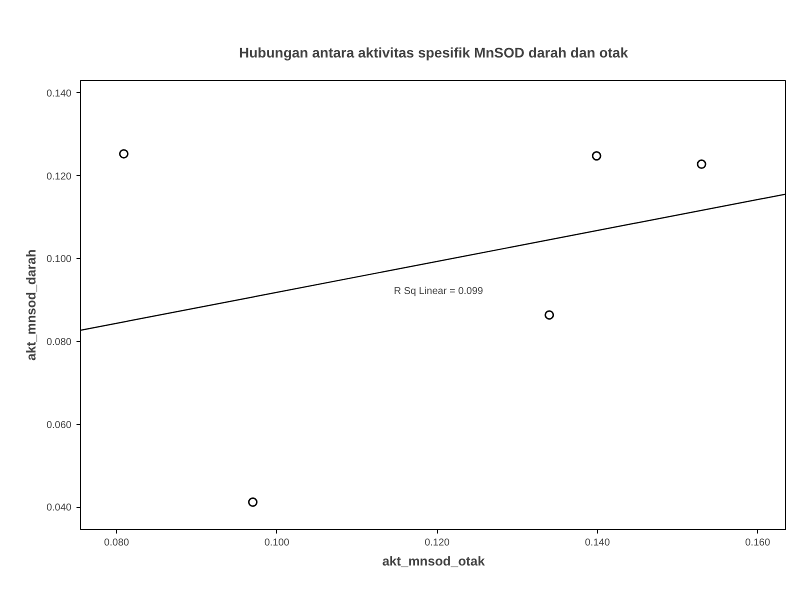 The height and width of the screenshot is (589, 786). Describe the element at coordinates (277, 543) in the screenshot. I see `x-tick-label: 0.100` at that location.